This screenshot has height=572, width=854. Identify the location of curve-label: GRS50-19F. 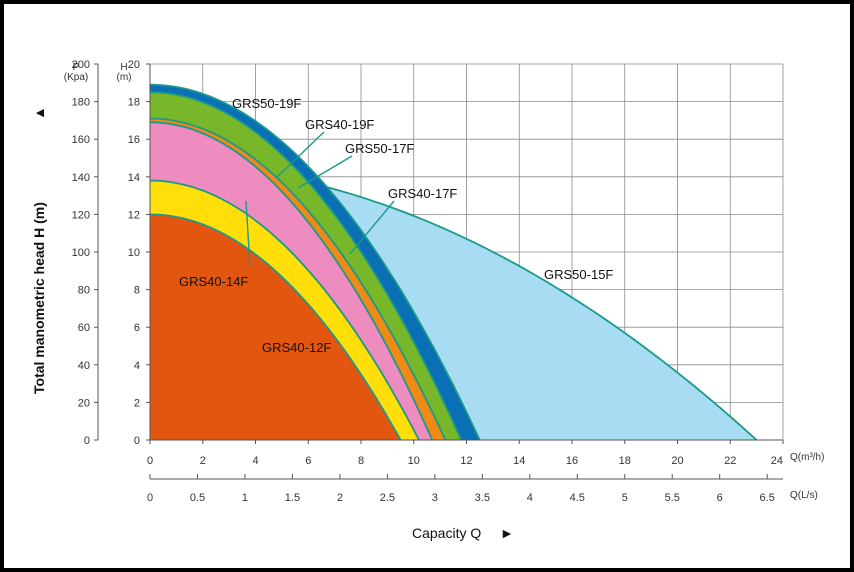
(266, 103).